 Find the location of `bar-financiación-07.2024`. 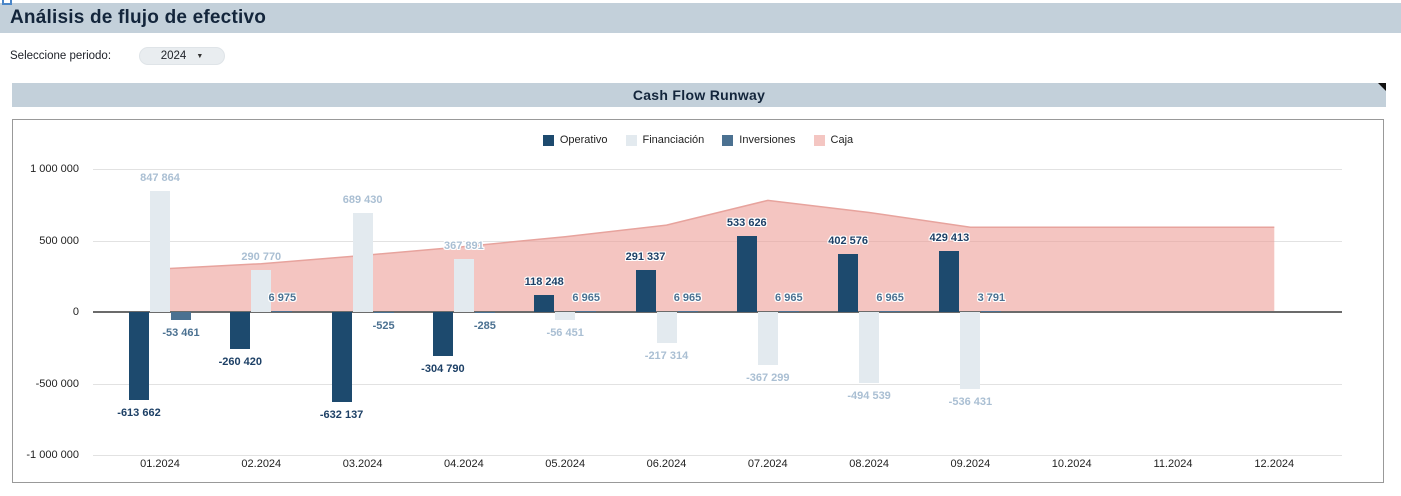

bar-financiación-07.2024 is located at coordinates (767, 338).